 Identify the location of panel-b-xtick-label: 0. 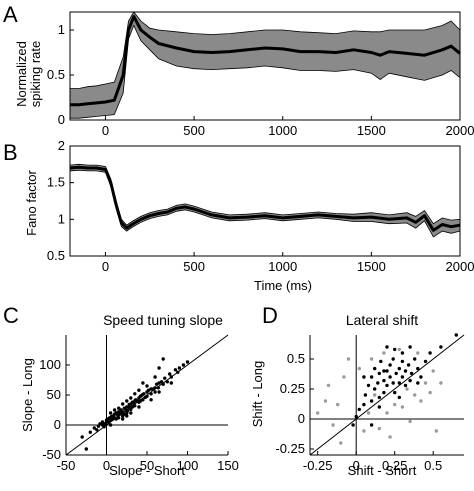
(105, 266).